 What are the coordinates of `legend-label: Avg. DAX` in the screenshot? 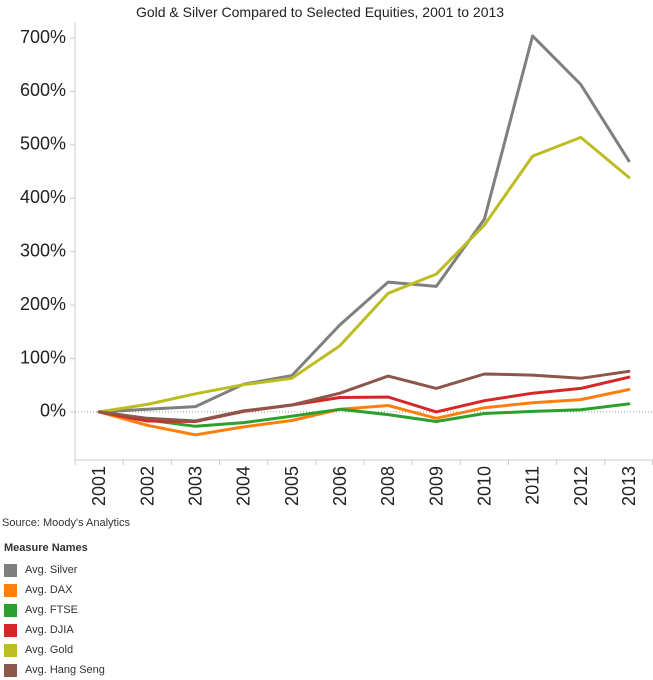 It's located at (49, 590).